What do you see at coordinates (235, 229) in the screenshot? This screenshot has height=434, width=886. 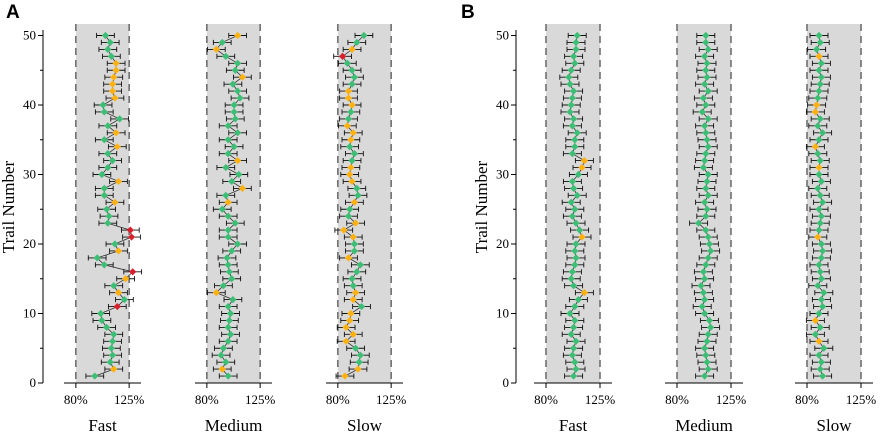 I see `subplot-medium: 80% 125% Medium` at bounding box center [235, 229].